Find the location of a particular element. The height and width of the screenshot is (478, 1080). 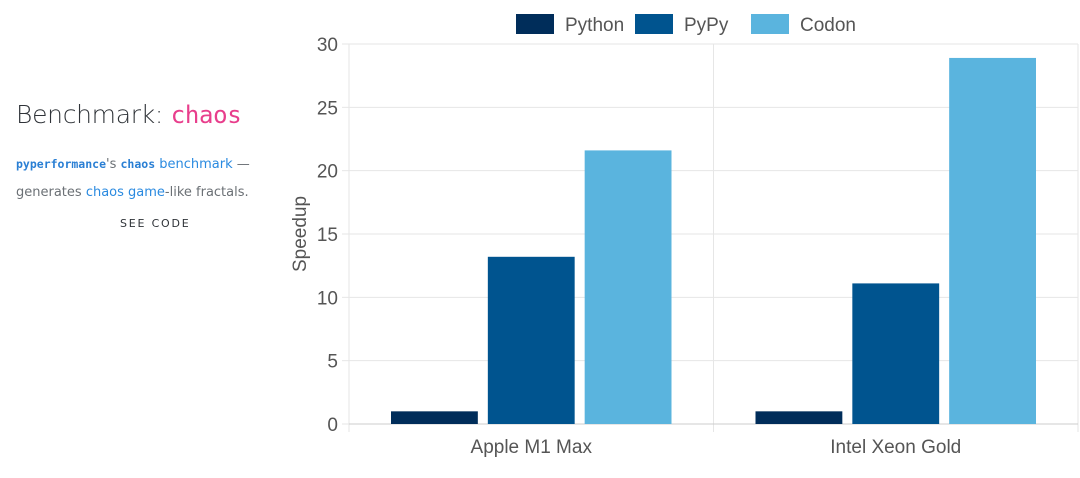

legend-swatch-codon is located at coordinates (770, 24).